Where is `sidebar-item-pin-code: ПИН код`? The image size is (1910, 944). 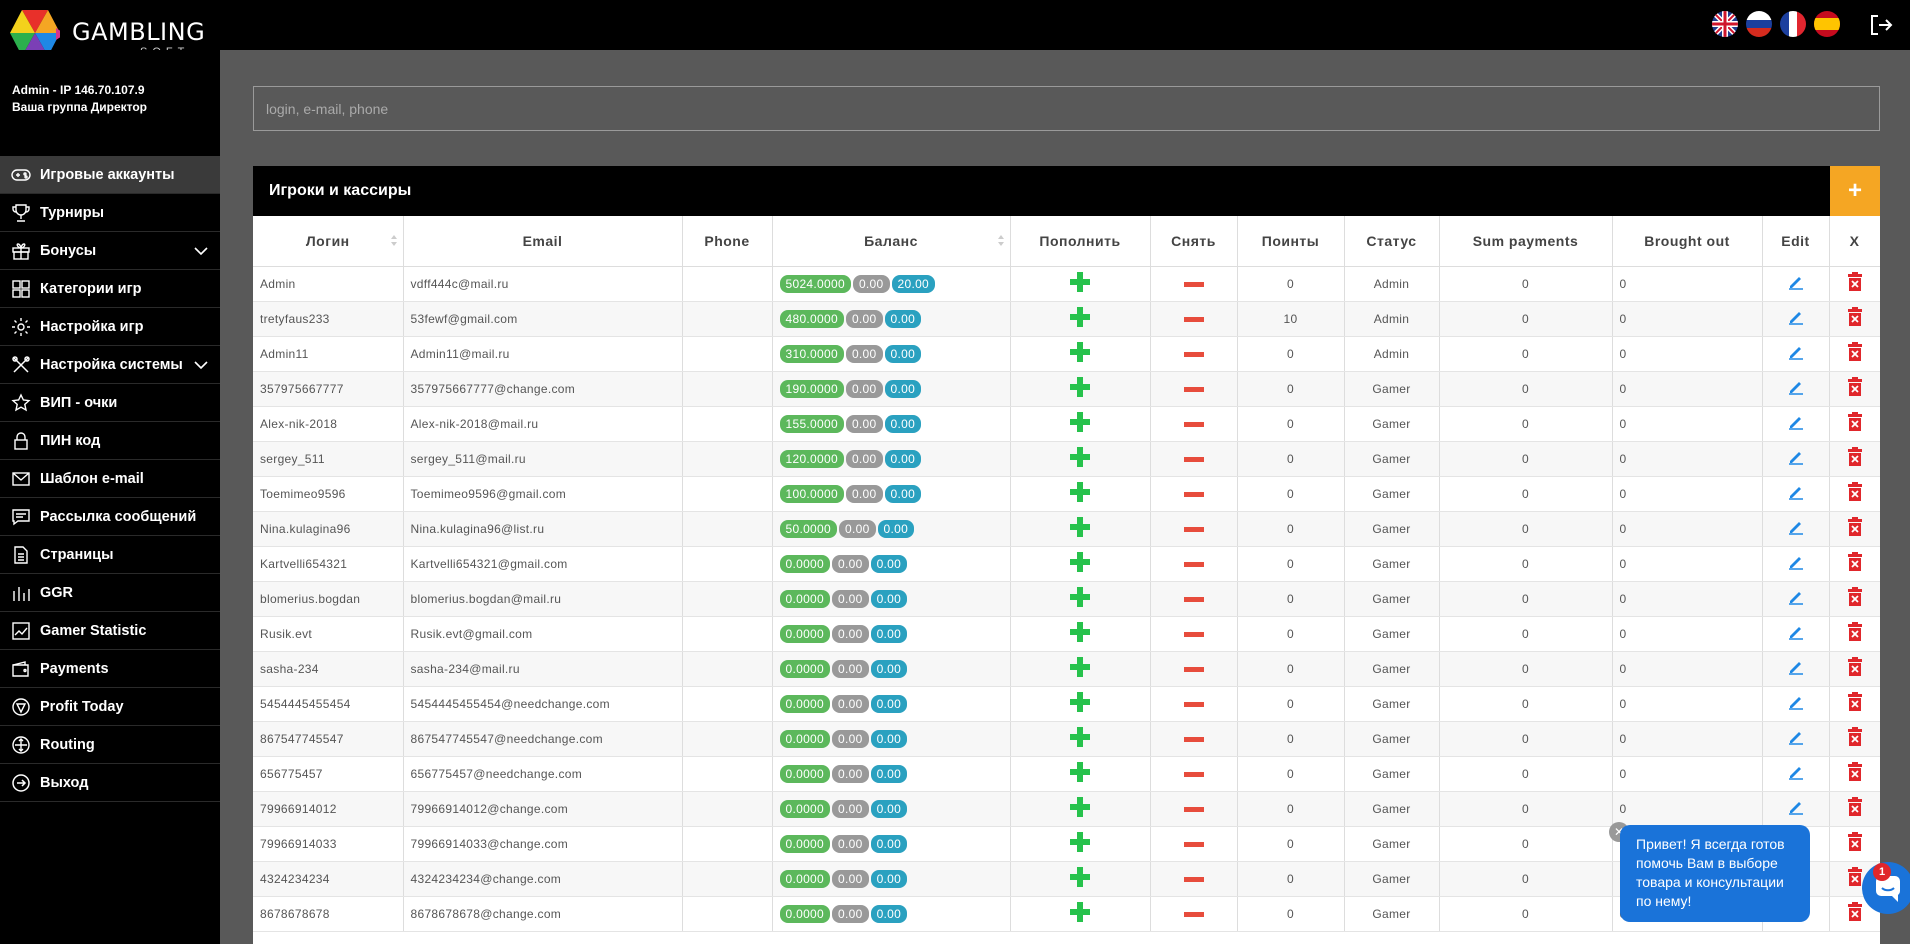
sidebar-item-pin-code: ПИН код is located at coordinates (110, 441).